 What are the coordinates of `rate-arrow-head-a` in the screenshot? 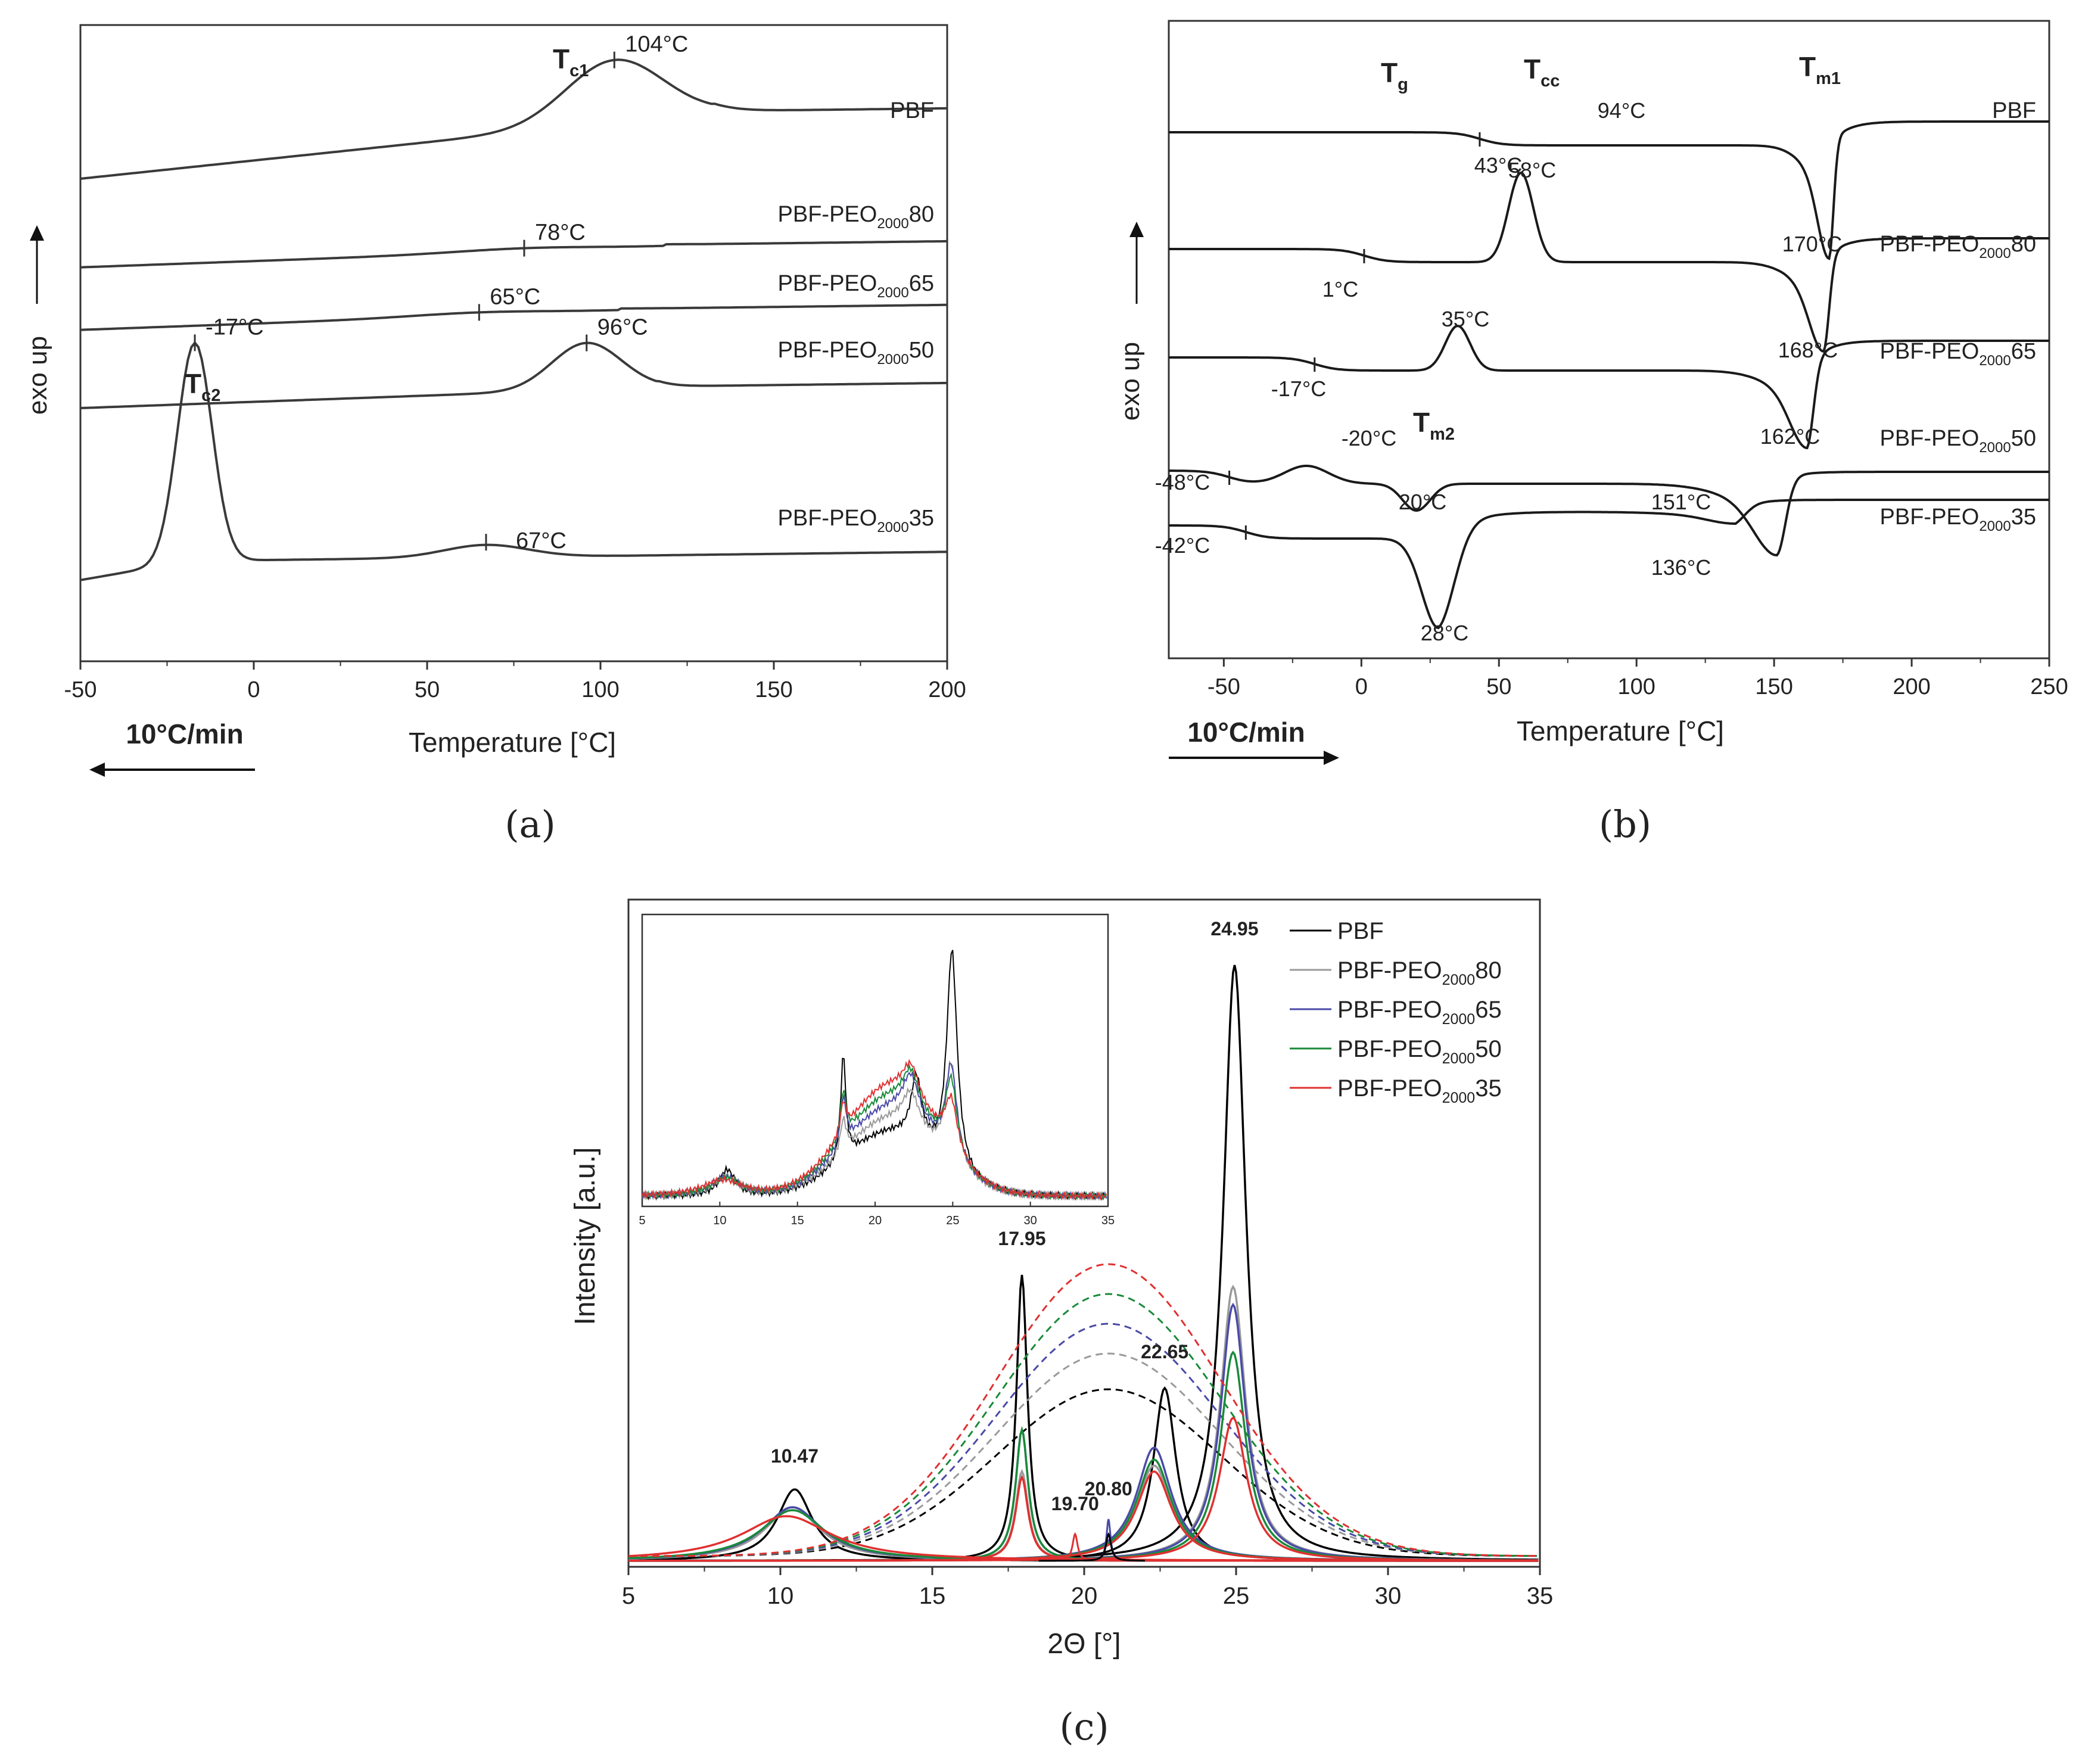 It's located at (97, 770).